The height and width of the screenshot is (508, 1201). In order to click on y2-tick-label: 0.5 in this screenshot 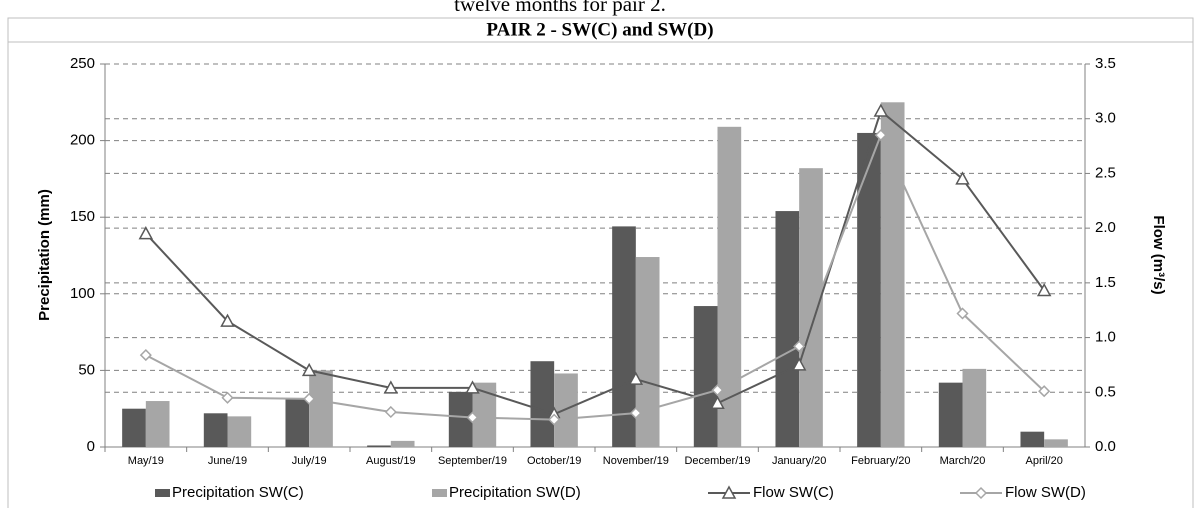, I will do `click(1105, 391)`.